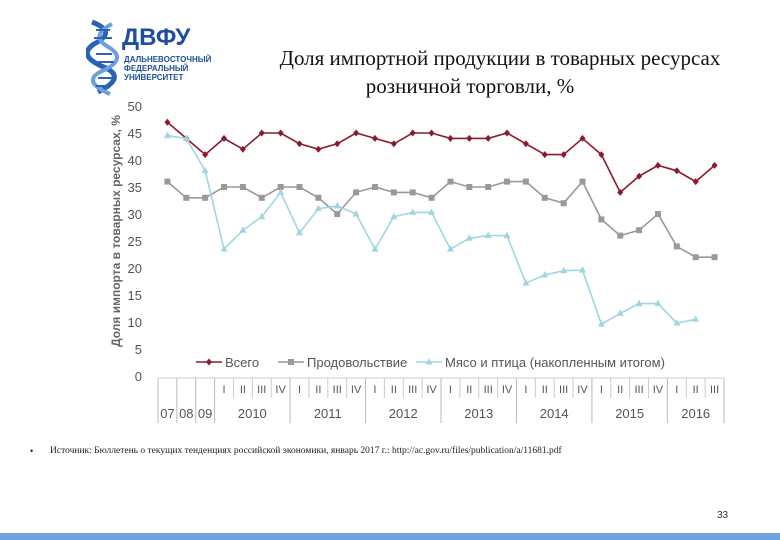 This screenshot has width=780, height=540. I want to click on x-year-label: 2012, so click(403, 413).